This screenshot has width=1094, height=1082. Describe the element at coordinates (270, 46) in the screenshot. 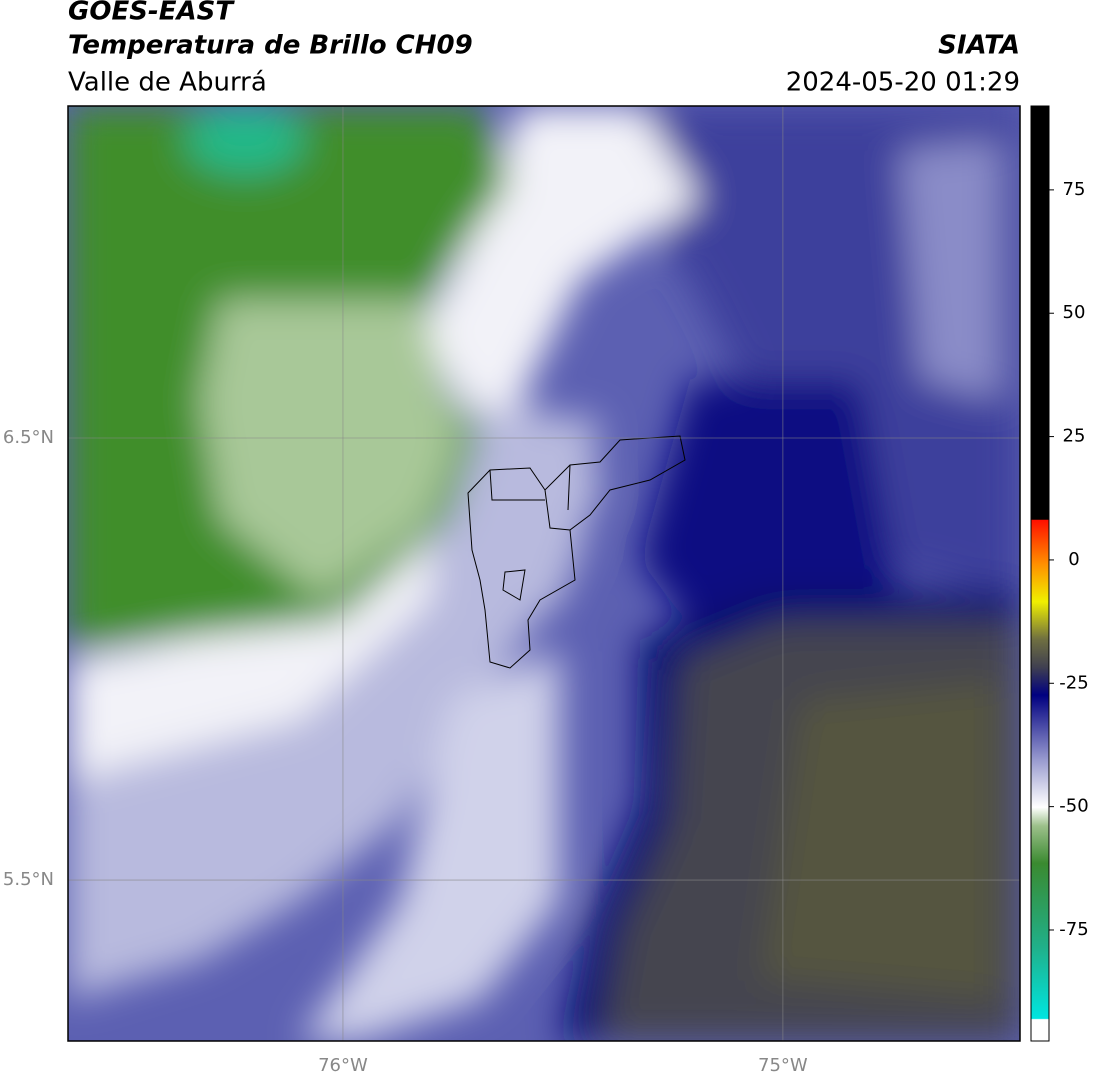

I see `subtitle: Temperatura de Brillo CH09` at that location.